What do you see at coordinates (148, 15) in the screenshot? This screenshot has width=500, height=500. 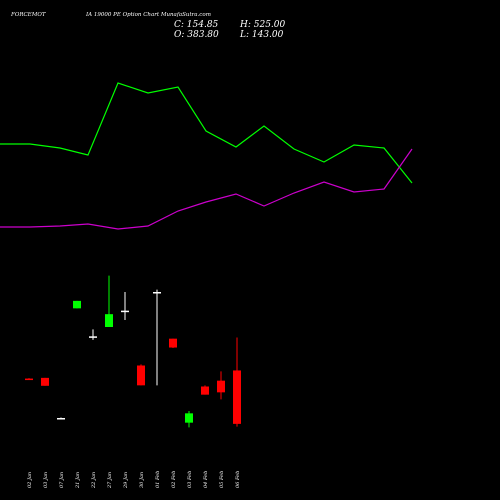 I see `chart-subtitle: IA 19000 PE Option Chart MunafaSutra.com` at bounding box center [148, 15].